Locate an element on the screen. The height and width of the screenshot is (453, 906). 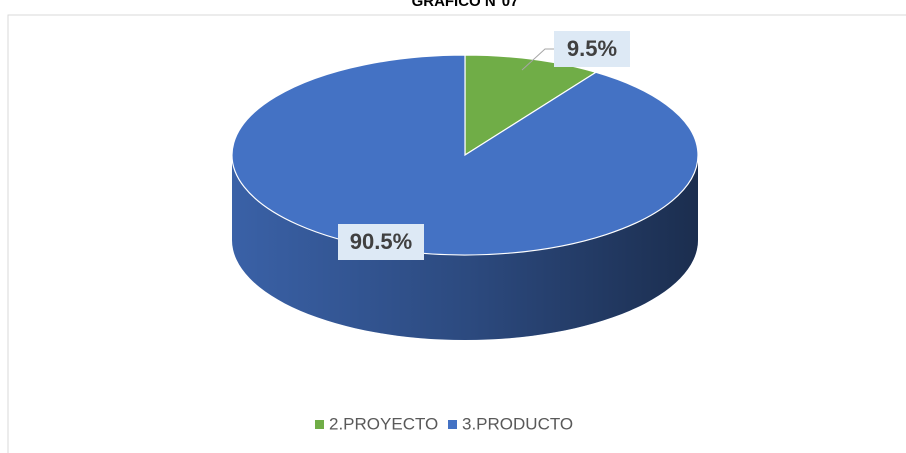
chart-title: GRÁFICO N°07 is located at coordinates (465, 5).